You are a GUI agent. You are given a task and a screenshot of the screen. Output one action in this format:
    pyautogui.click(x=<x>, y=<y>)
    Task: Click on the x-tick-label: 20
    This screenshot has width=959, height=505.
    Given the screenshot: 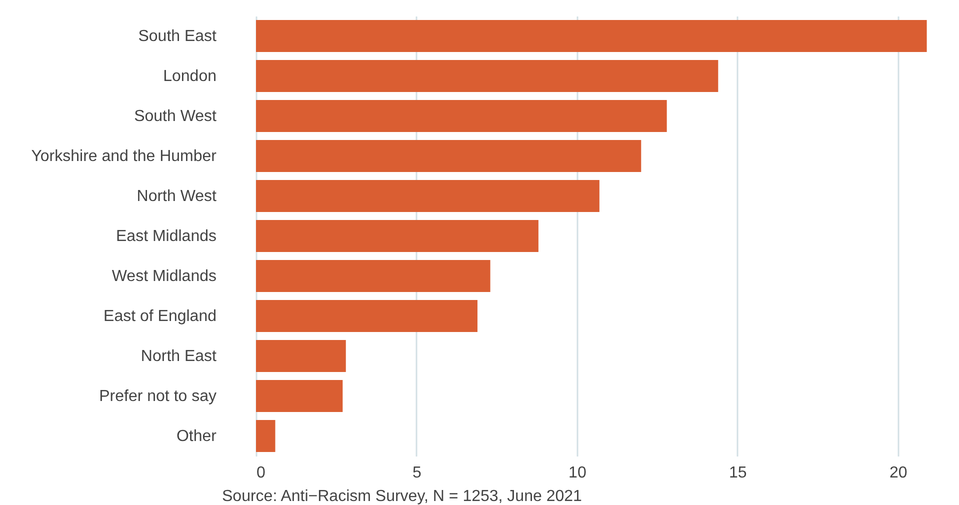 What is the action you would take?
    pyautogui.click(x=899, y=473)
    